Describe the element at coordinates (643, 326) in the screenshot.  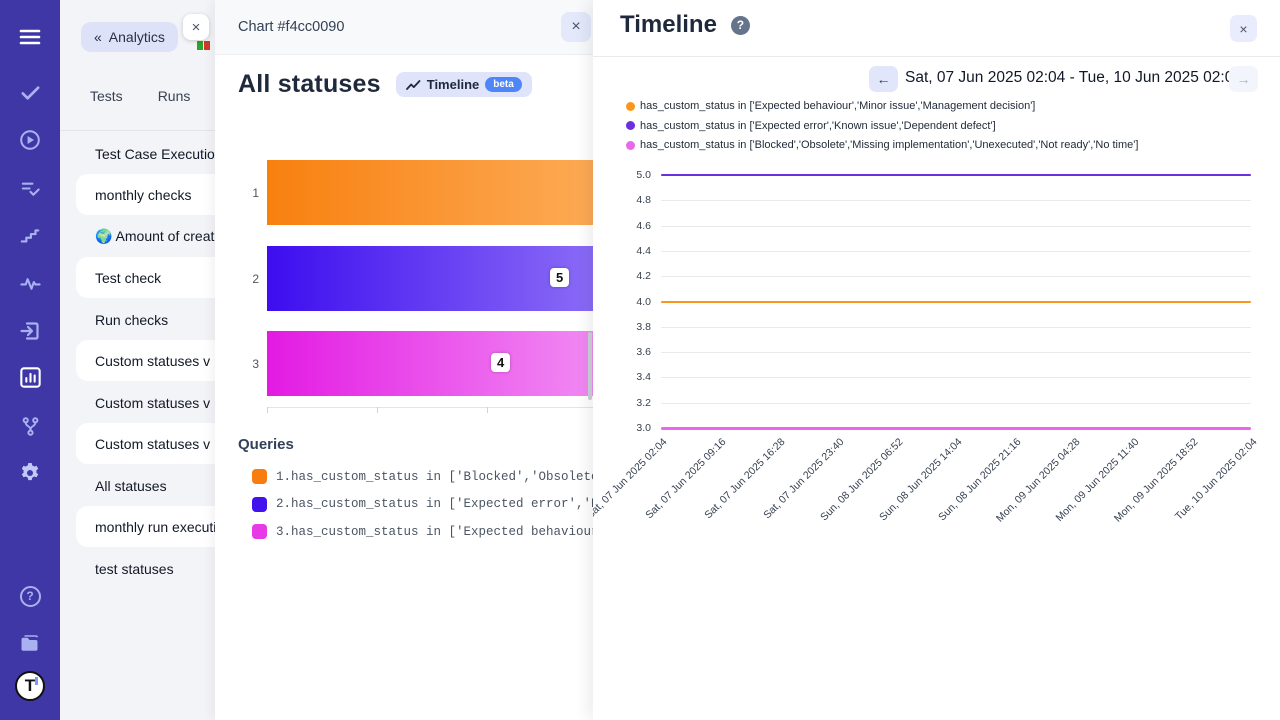
I see `y-axis-label: 3.8` at that location.